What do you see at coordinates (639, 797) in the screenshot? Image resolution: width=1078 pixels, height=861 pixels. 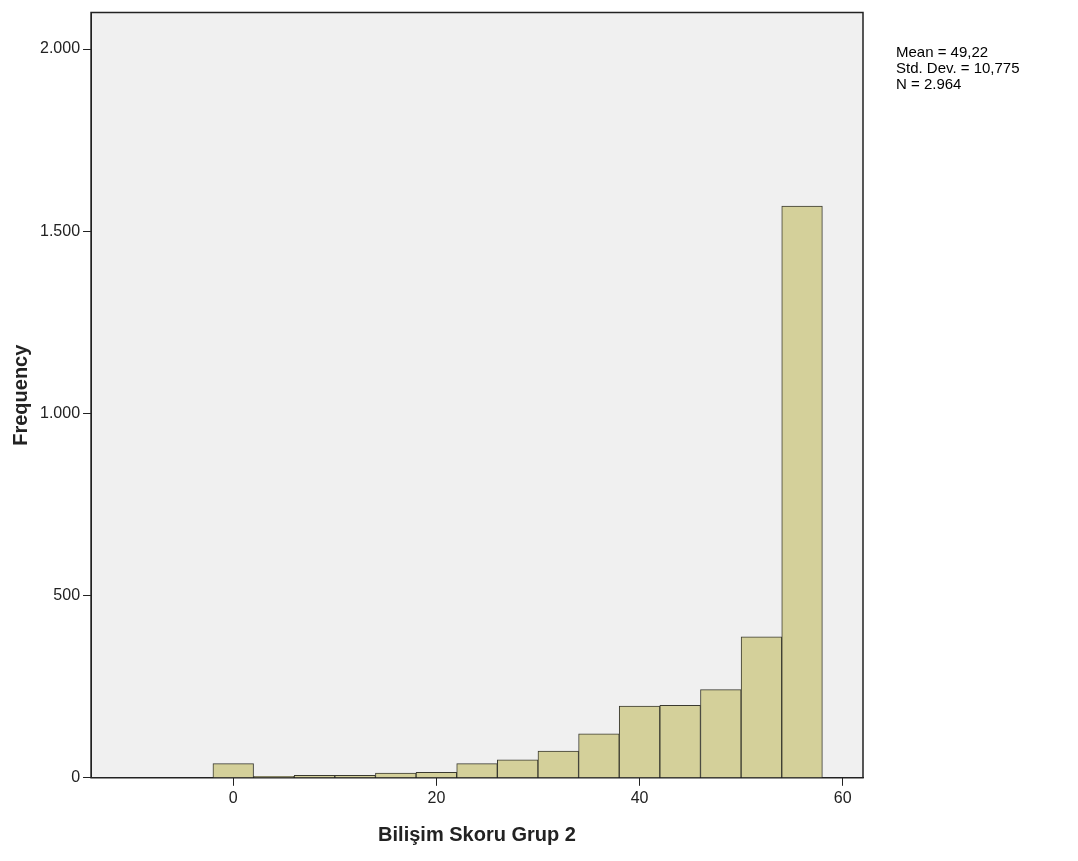 I see `x-tick-label: 40` at bounding box center [639, 797].